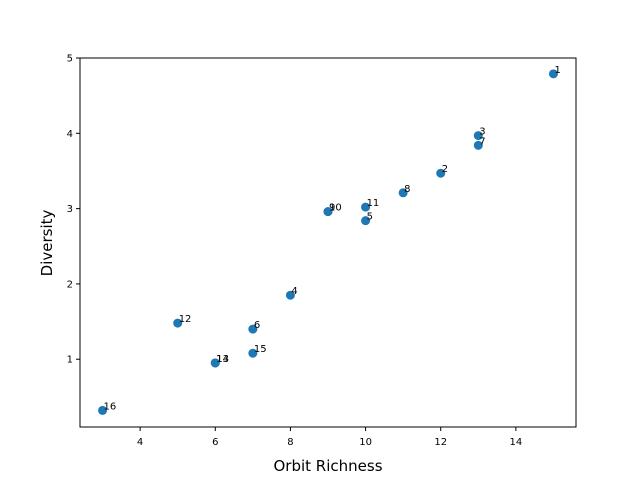 The image size is (640, 480). I want to click on y-tick-label: 1, so click(70, 360).